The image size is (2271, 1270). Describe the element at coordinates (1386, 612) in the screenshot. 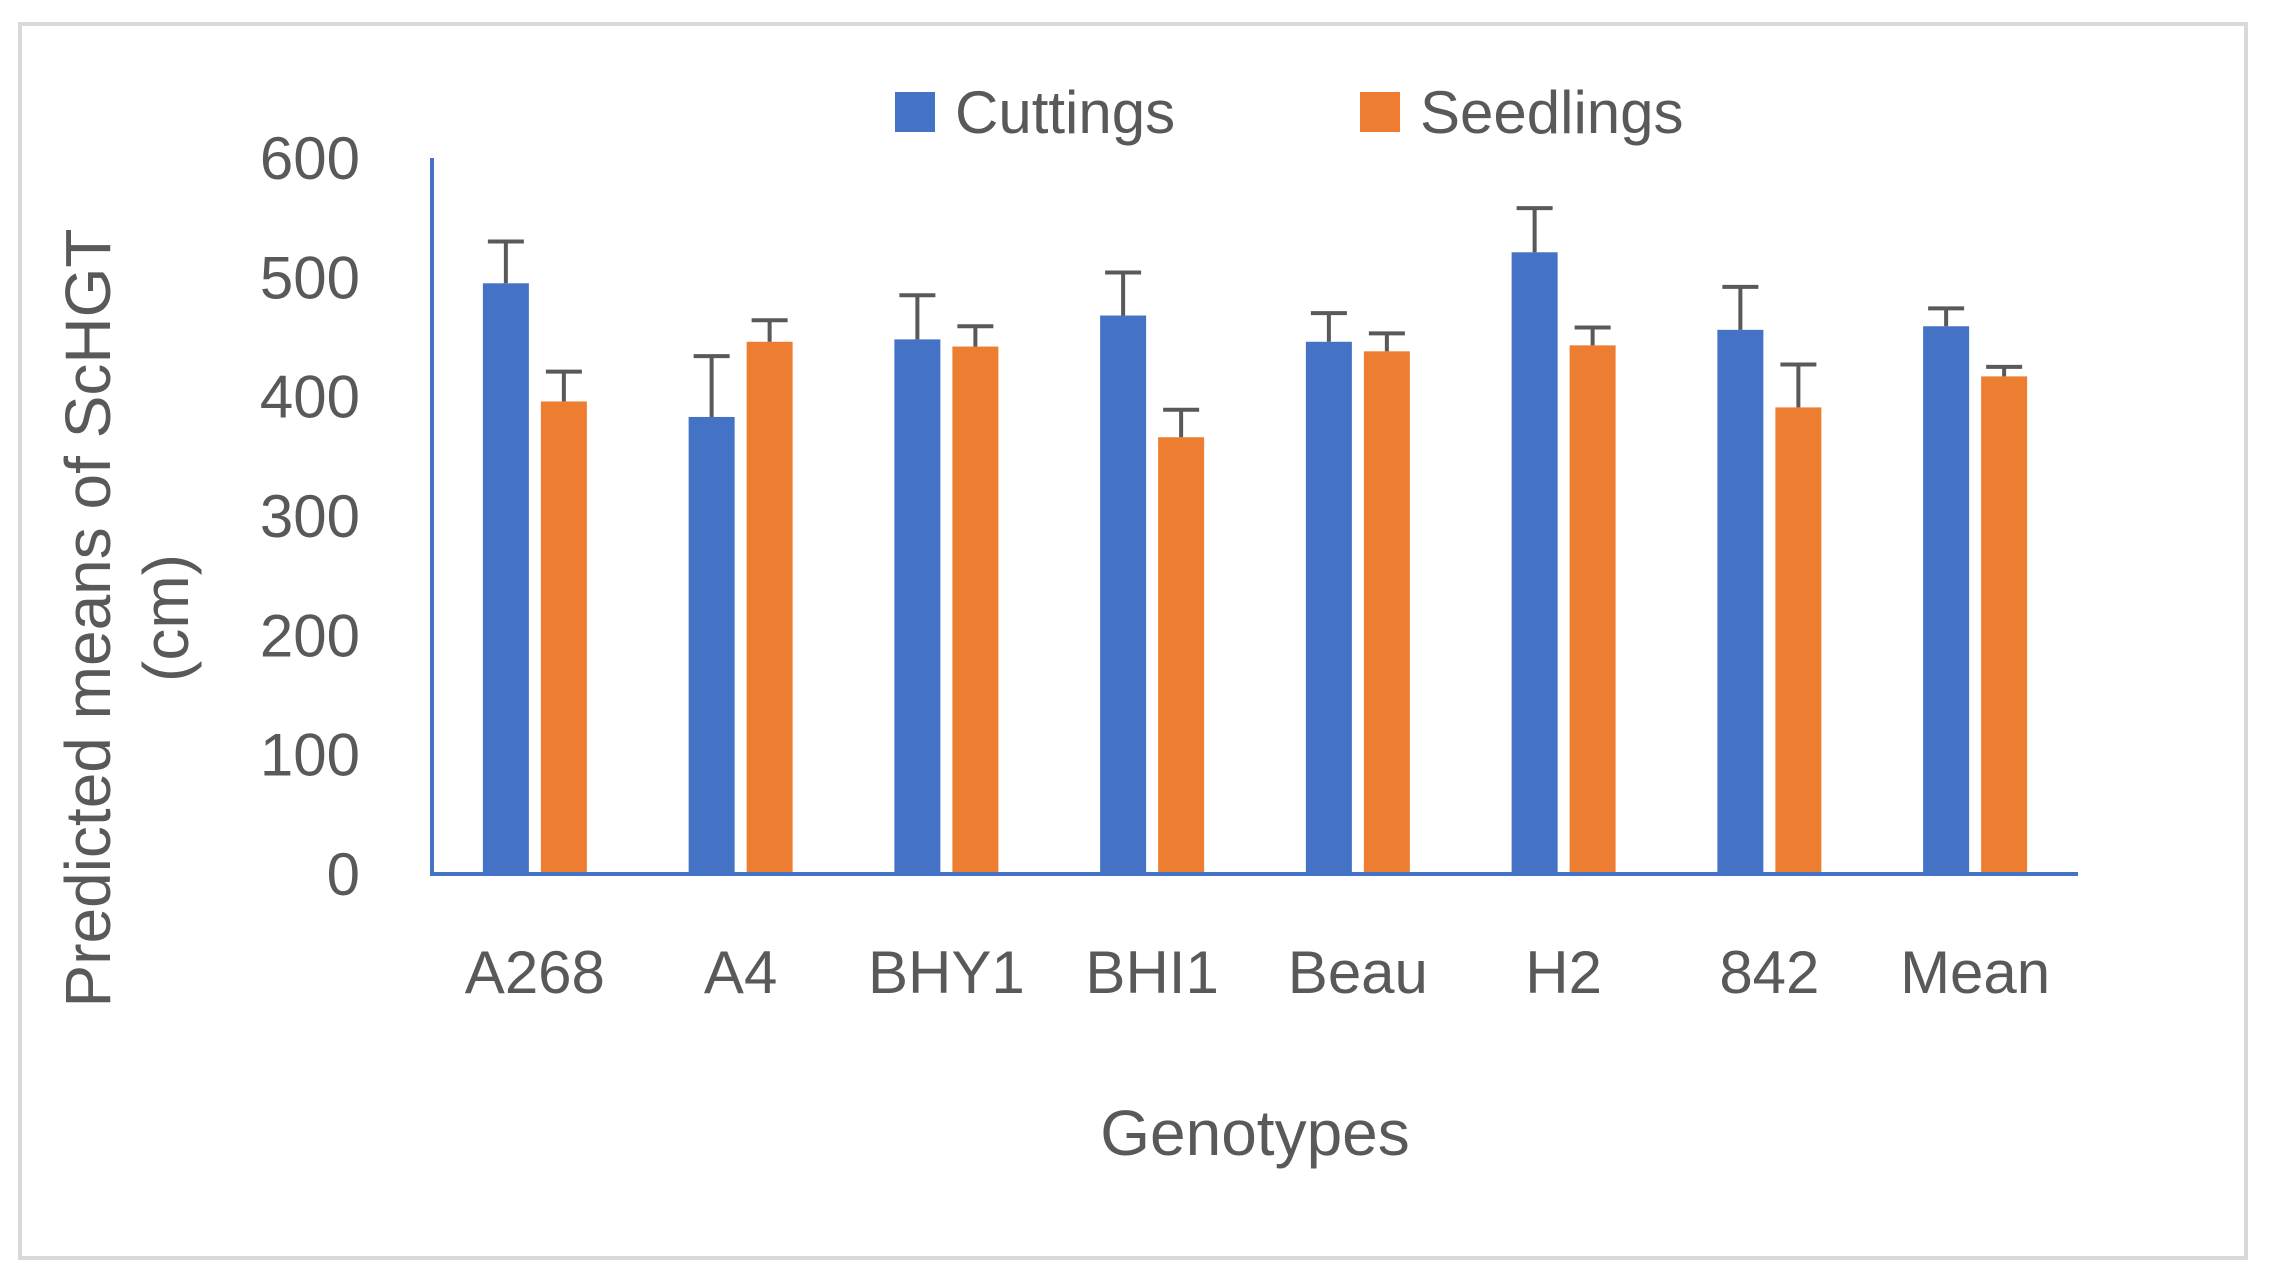

I see `bar-seedlings-beau` at that location.